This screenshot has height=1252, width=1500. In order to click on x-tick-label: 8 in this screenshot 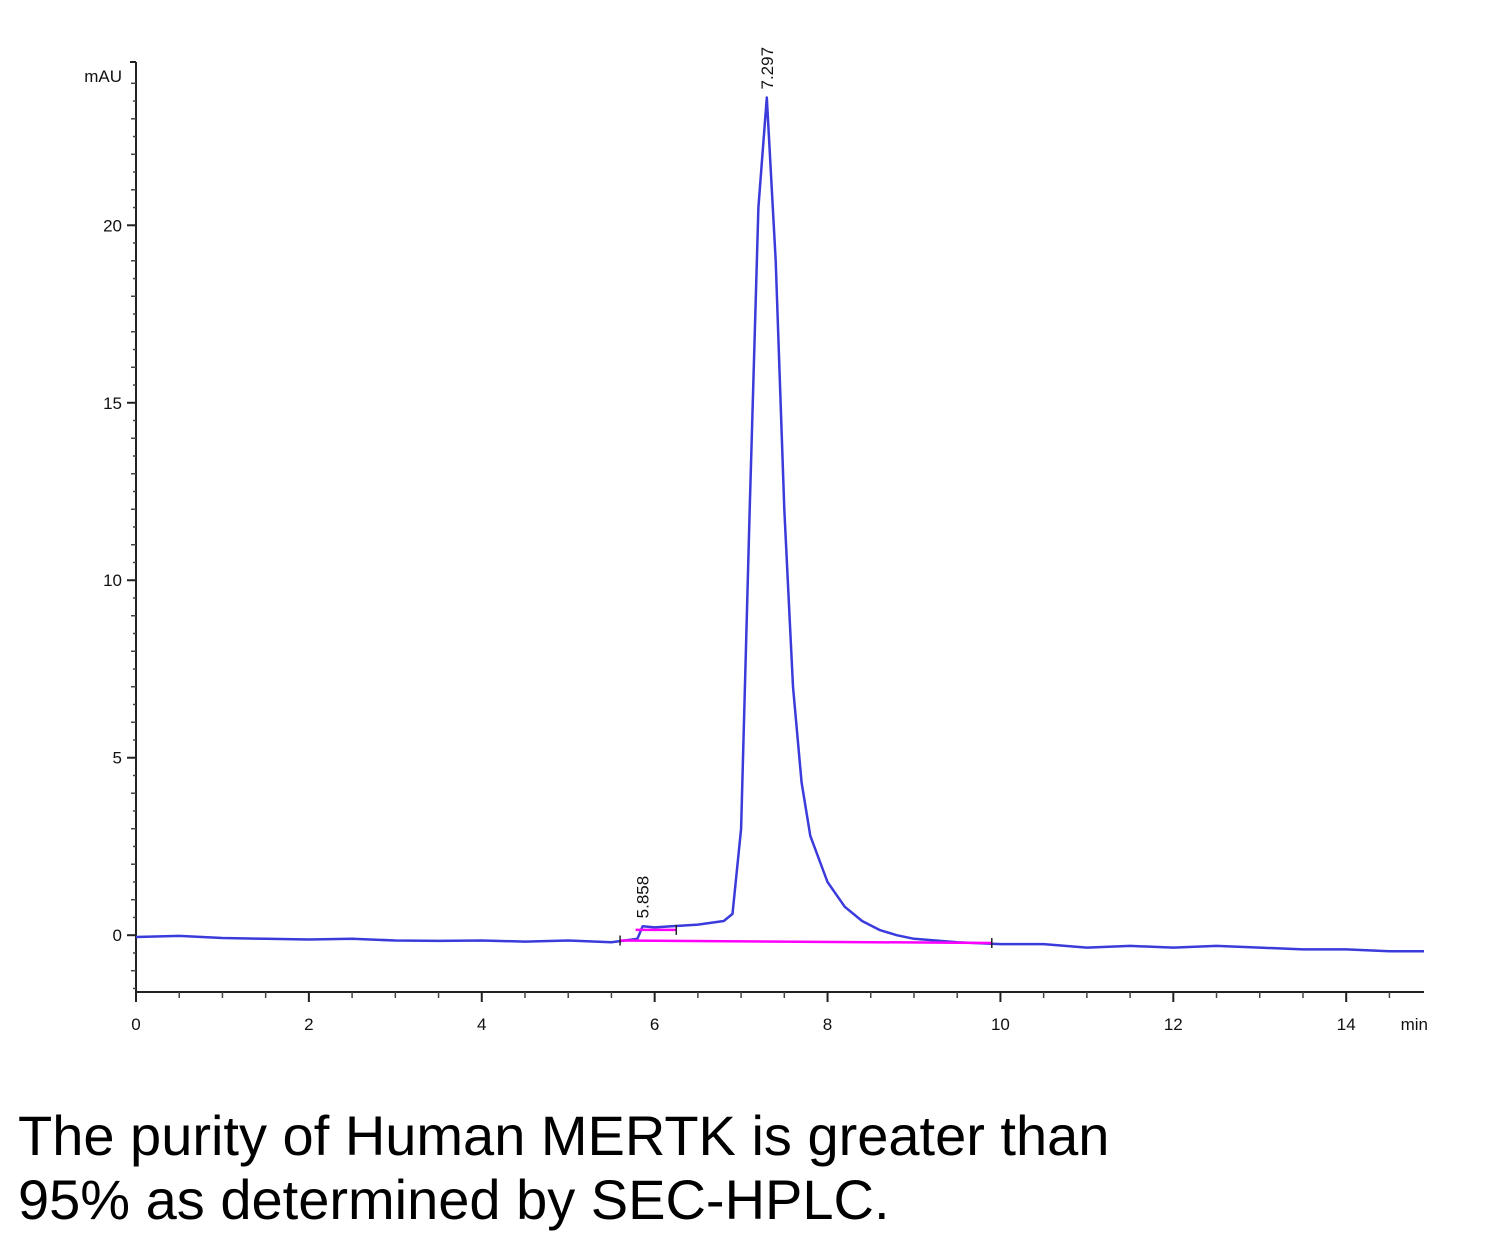, I will do `click(827, 1024)`.